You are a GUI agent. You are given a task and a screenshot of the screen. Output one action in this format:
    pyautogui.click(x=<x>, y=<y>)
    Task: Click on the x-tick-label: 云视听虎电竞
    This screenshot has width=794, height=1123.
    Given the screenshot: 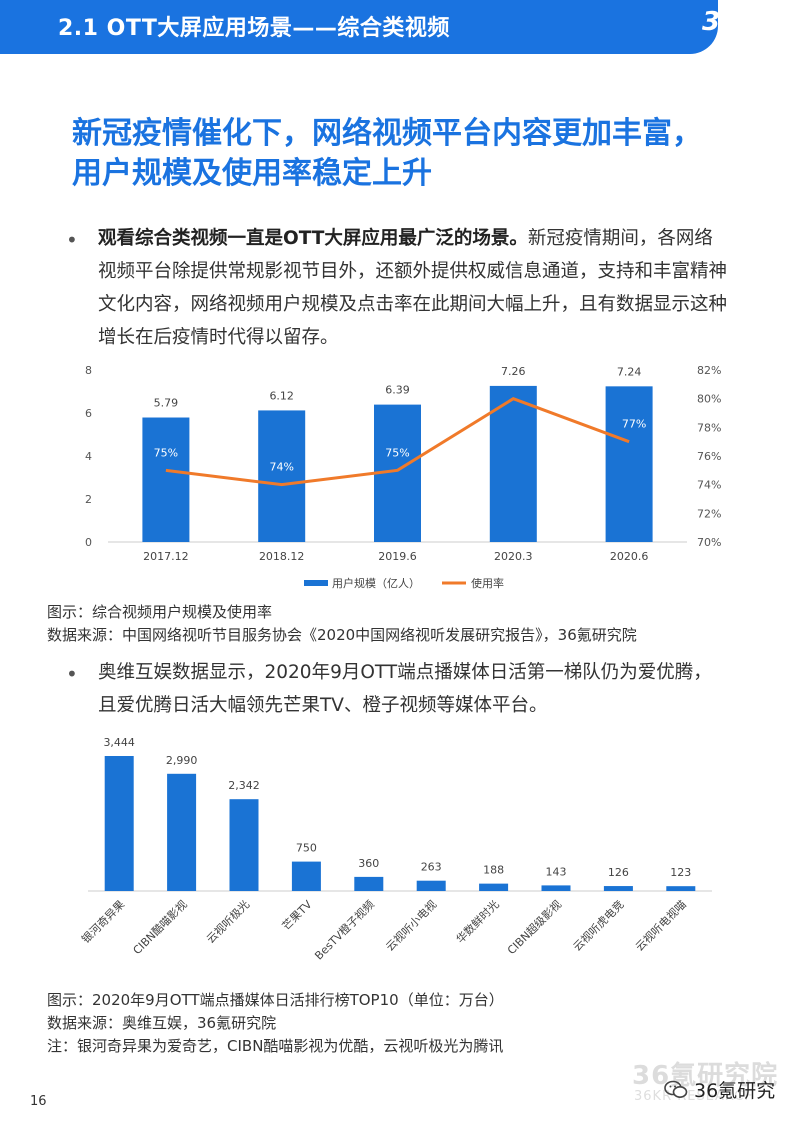 What is the action you would take?
    pyautogui.click(x=598, y=925)
    